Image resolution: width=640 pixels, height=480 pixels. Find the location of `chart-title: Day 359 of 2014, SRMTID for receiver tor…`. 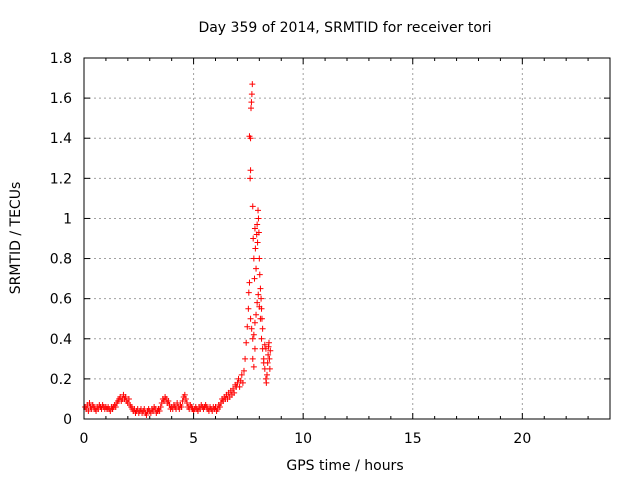

chart-title: Day 359 of 2014, SRMTID for receiver tor… is located at coordinates (344, 28).